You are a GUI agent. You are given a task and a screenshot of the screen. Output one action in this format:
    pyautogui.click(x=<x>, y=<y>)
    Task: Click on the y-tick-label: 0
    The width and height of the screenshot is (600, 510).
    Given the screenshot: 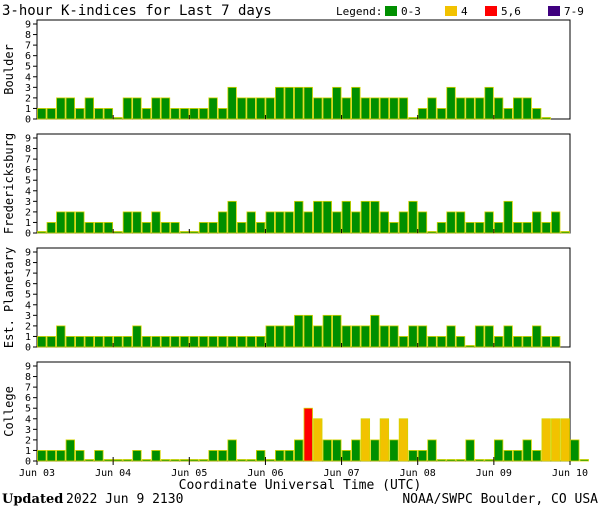 What is the action you would take?
    pyautogui.click(x=28, y=348)
    